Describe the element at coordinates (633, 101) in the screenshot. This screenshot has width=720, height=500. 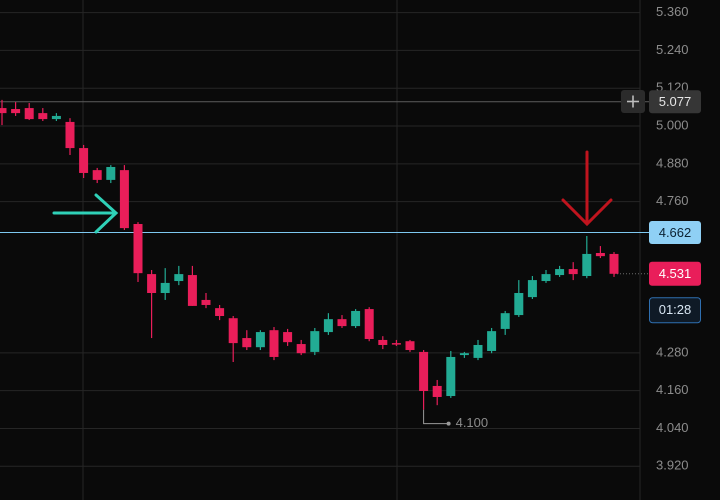
I see `add-button` at that location.